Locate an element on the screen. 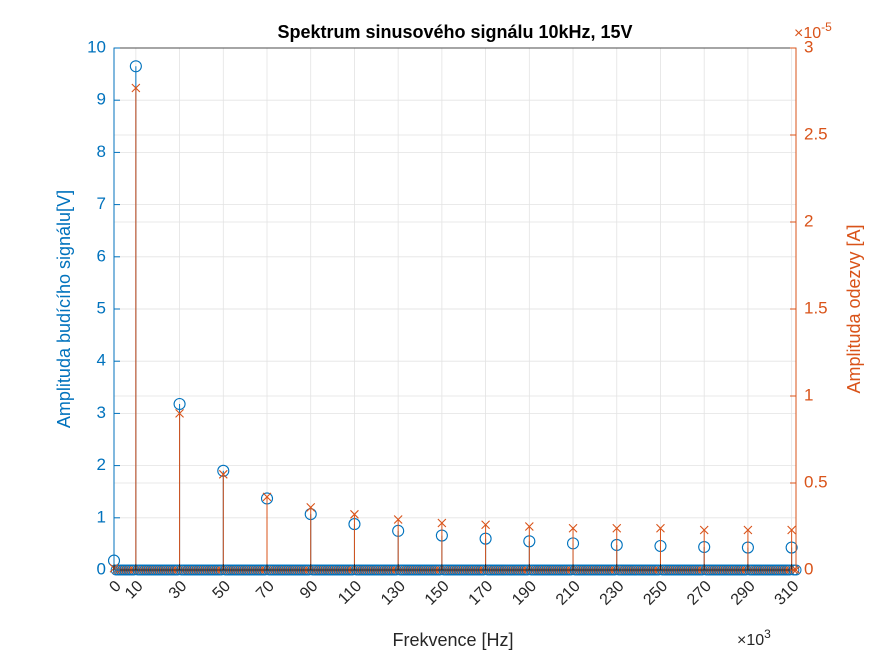  right-y-axis-label: Amplituda odezvy [A] is located at coordinates (854, 308).